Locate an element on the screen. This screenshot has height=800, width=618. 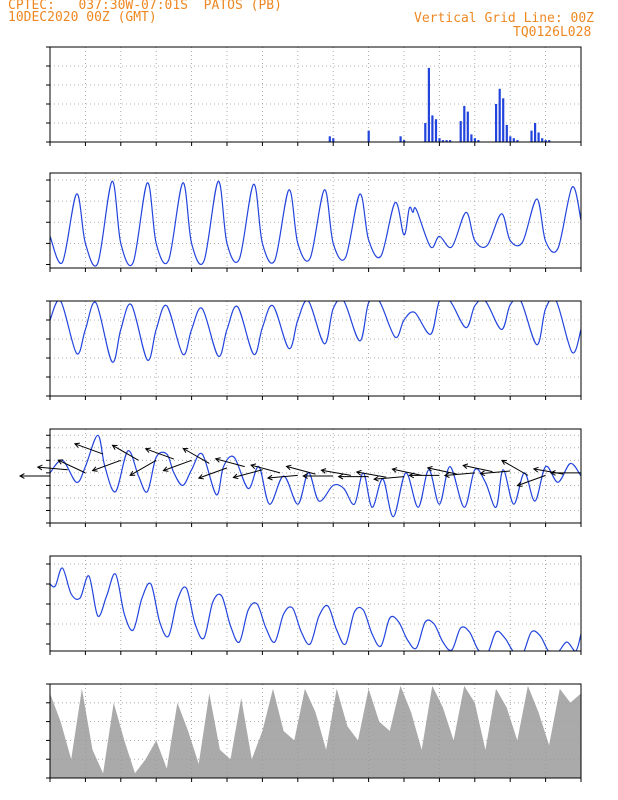
wind-arrows is located at coordinates (300, 464).